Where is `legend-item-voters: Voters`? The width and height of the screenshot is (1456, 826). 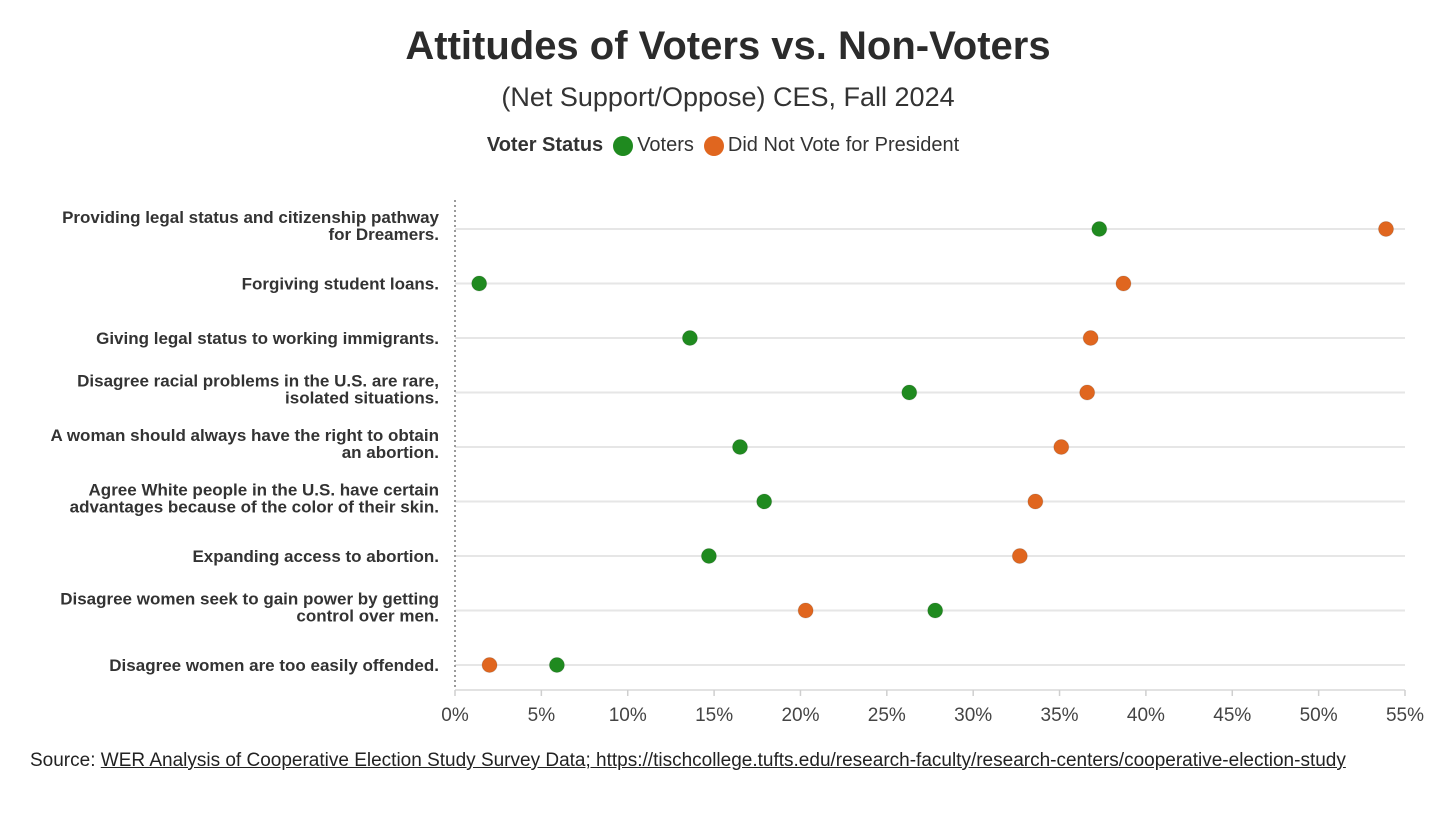
legend-item-voters: Voters is located at coordinates (653, 145).